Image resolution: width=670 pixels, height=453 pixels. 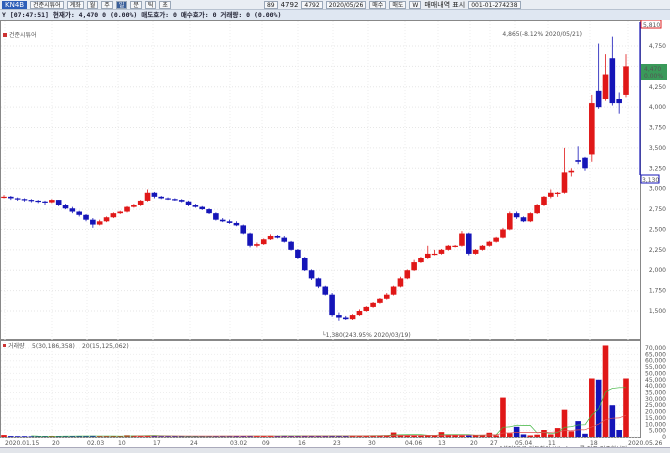 I want to click on x-tick-label: 16, so click(x=302, y=443).